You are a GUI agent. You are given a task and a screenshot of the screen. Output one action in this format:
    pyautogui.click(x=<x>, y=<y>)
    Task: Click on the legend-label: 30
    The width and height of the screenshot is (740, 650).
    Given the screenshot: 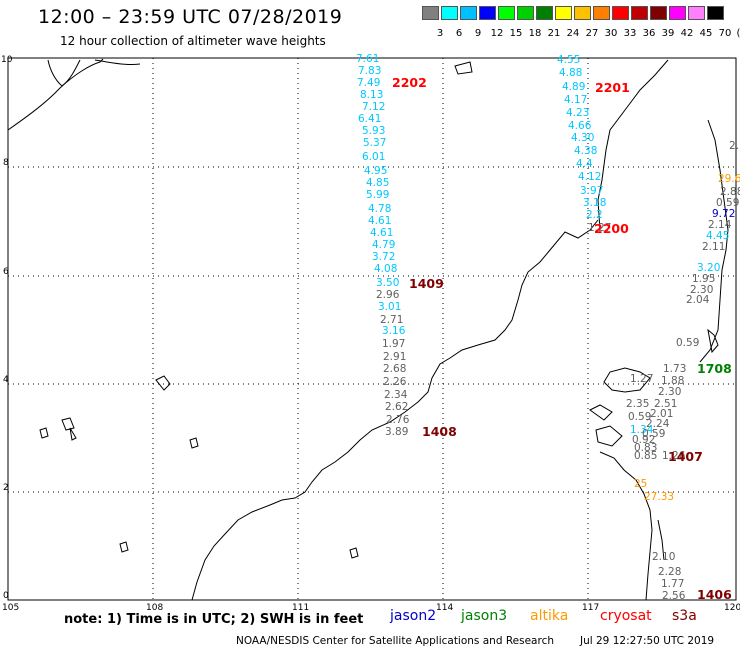 What is the action you would take?
    pyautogui.click(x=611, y=33)
    